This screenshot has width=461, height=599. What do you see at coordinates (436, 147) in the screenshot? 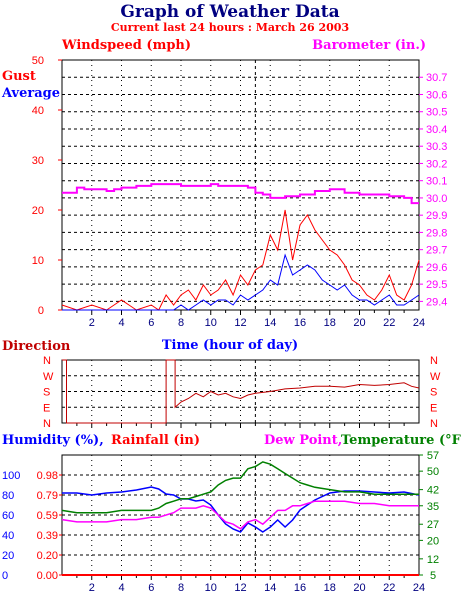
I see `barometer-tick-label: 30.3` at bounding box center [436, 147].